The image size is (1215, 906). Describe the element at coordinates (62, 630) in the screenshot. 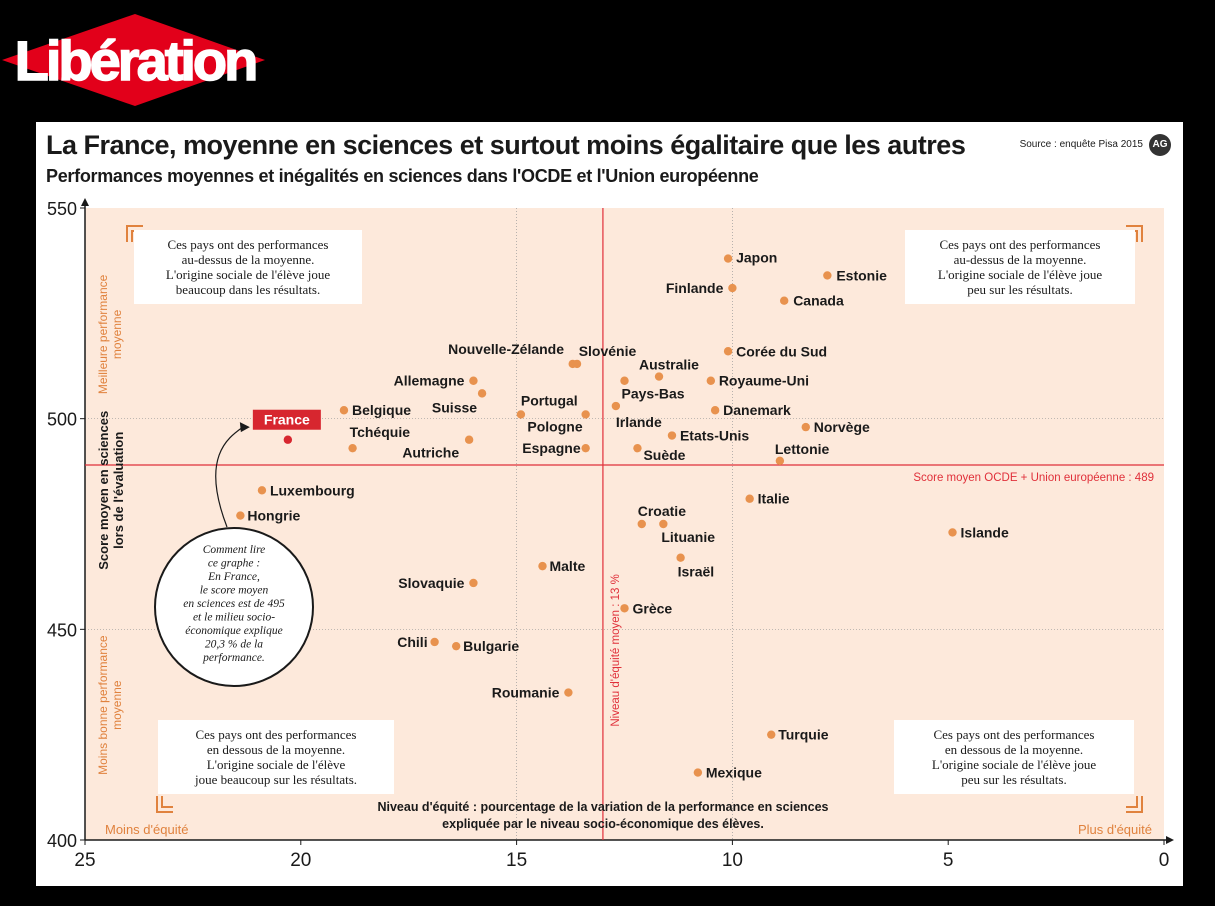

I see `y-tick-label: 450` at that location.